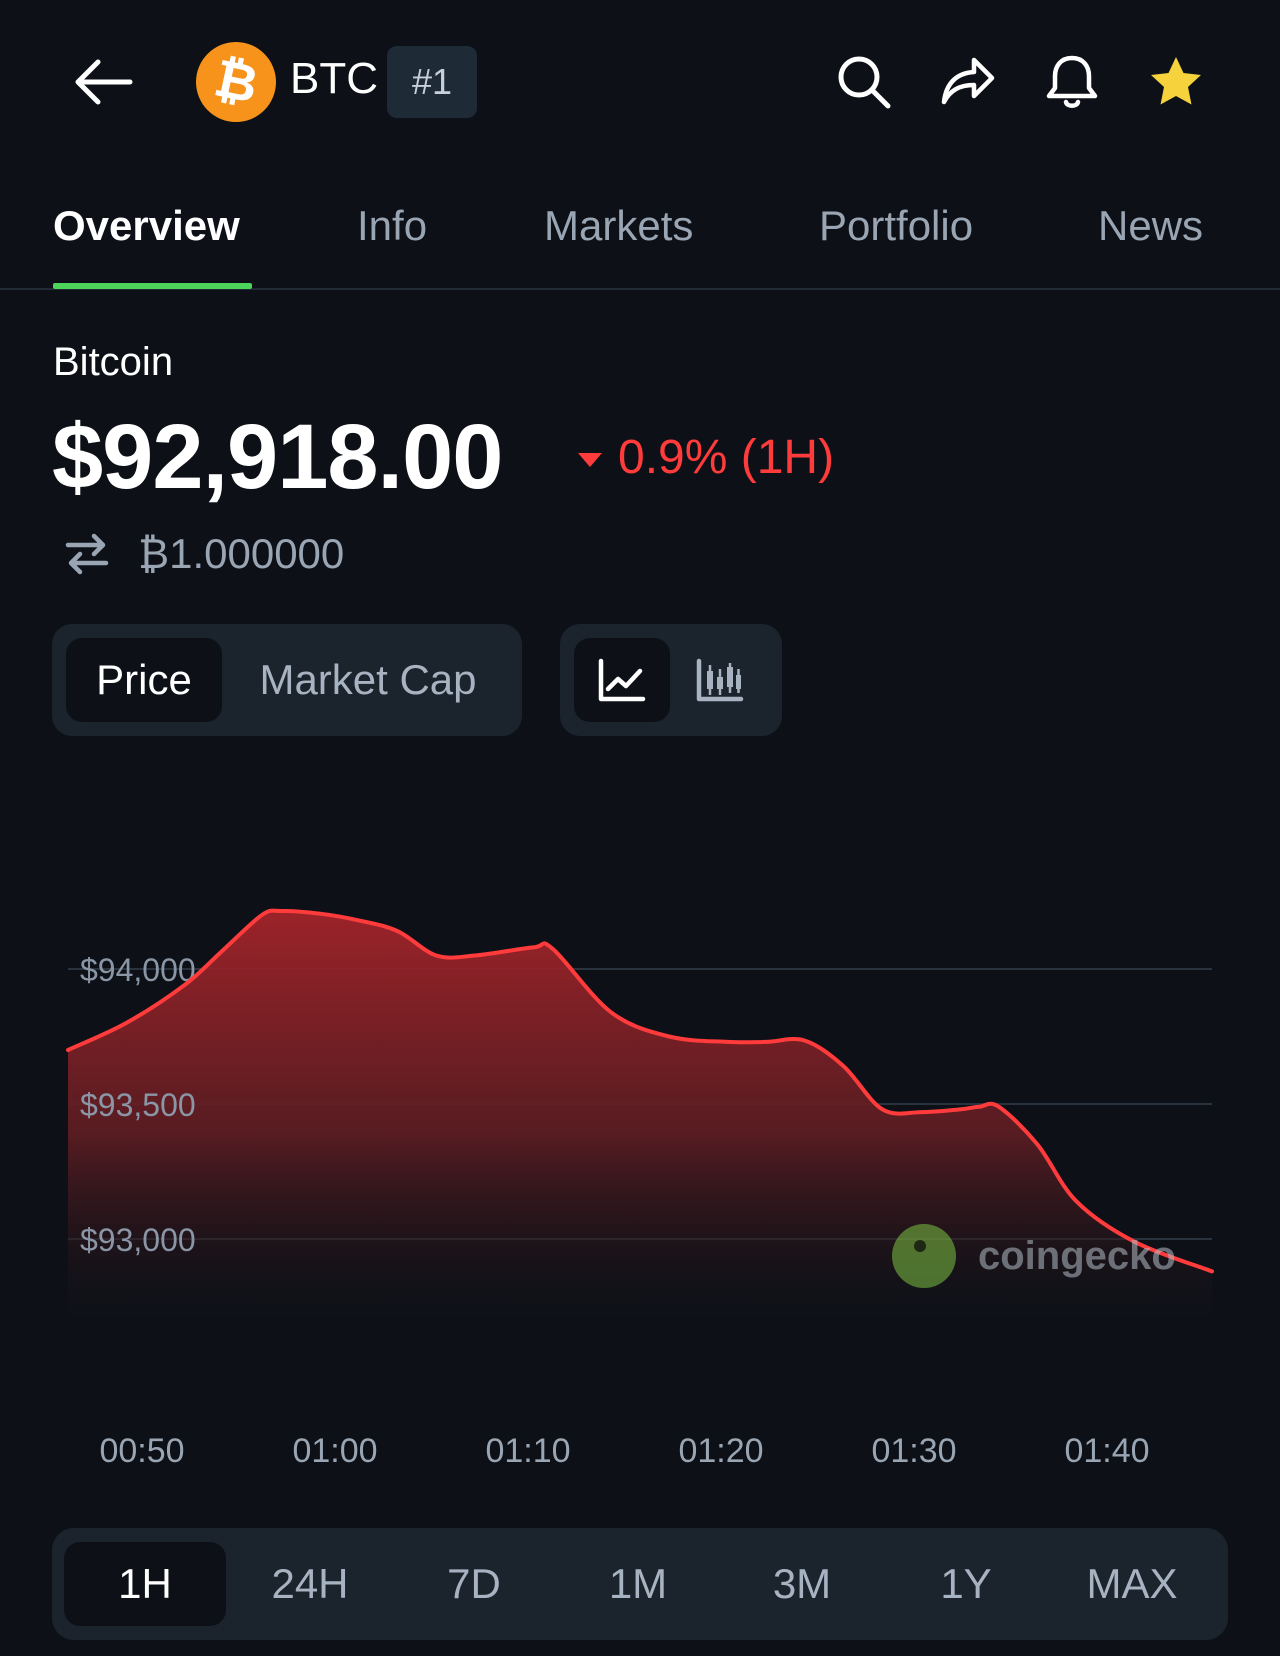  I want to click on time-range-selector: 1H 24H 7D 1M 3M 1Y MAX, so click(640, 1584).